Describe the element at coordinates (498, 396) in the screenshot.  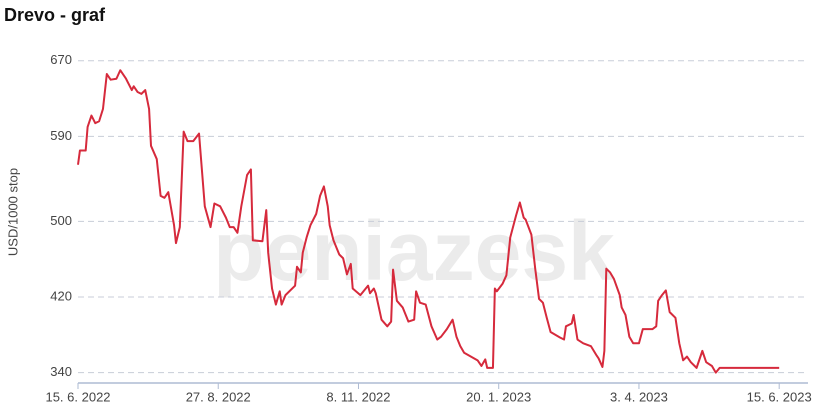
I see `x-tick-label: 20. 1. 2023` at that location.